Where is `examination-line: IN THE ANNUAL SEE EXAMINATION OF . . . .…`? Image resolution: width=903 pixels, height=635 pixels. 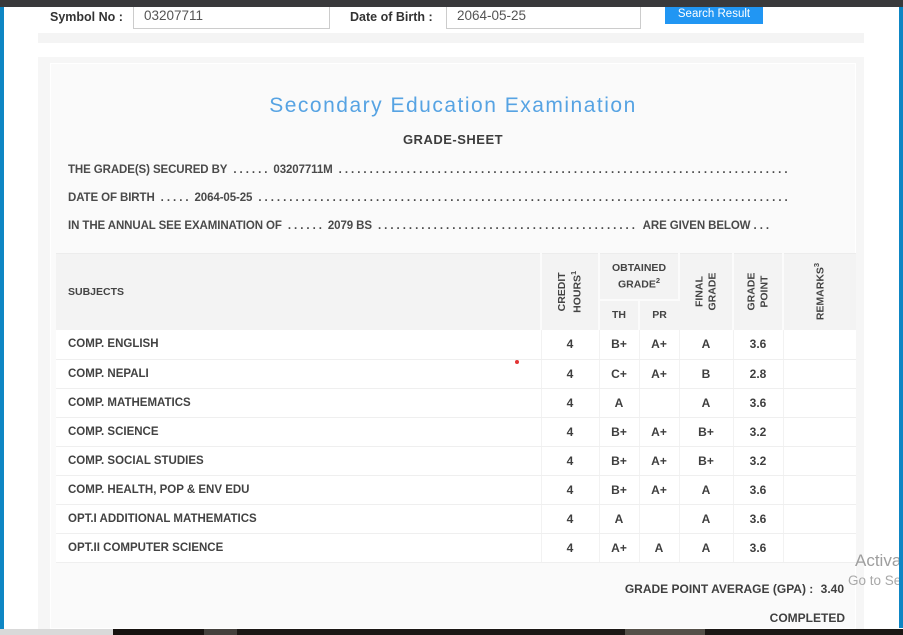 examination-line: IN THE ANNUAL SEE EXAMINATION OF . . . .… is located at coordinates (429, 226).